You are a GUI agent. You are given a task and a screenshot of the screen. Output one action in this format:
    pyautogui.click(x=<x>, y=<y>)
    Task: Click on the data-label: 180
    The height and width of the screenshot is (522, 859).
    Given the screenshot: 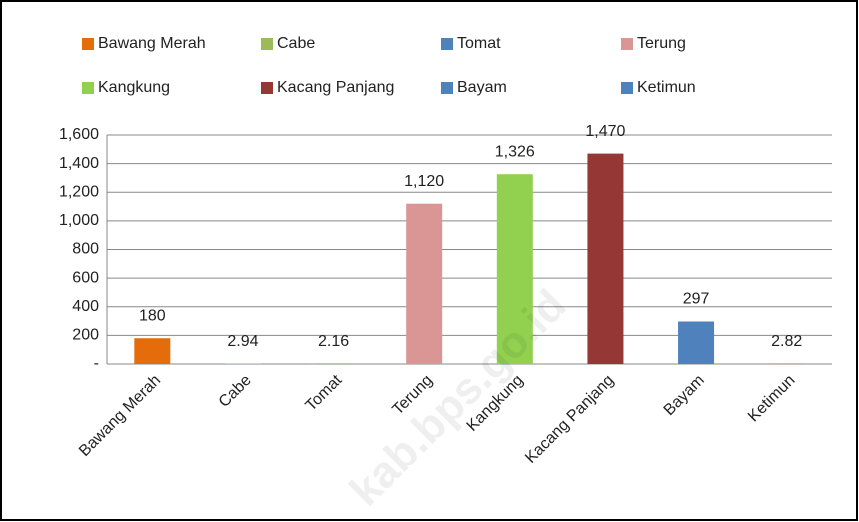 What is the action you would take?
    pyautogui.click(x=152, y=315)
    